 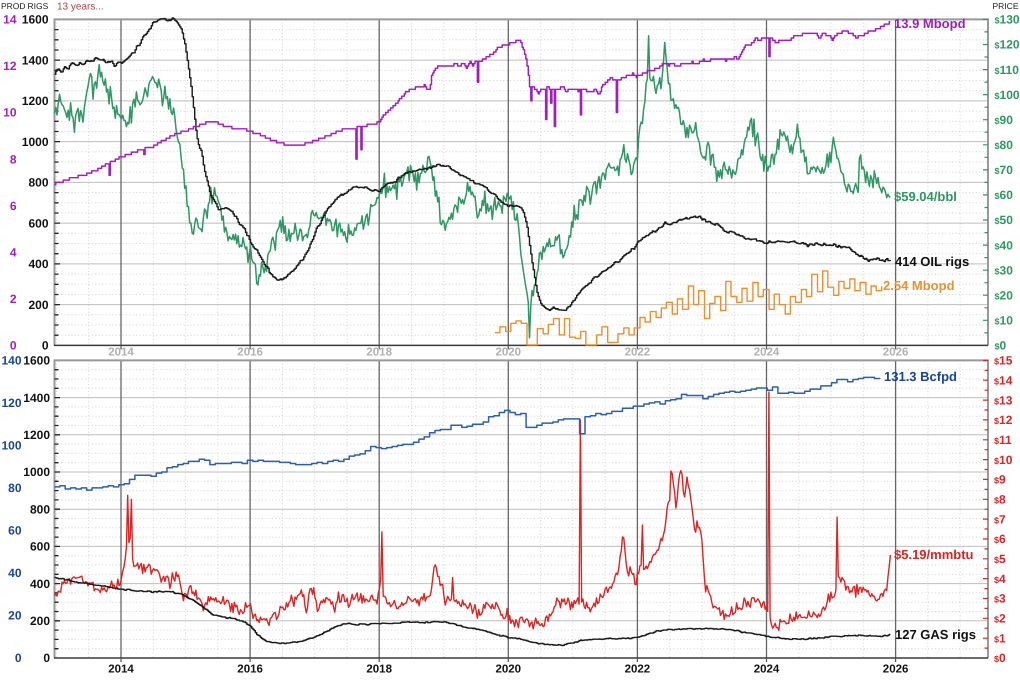 What do you see at coordinates (934, 554) in the screenshot?
I see `svg-text: $5.19/mmbtu` at bounding box center [934, 554].